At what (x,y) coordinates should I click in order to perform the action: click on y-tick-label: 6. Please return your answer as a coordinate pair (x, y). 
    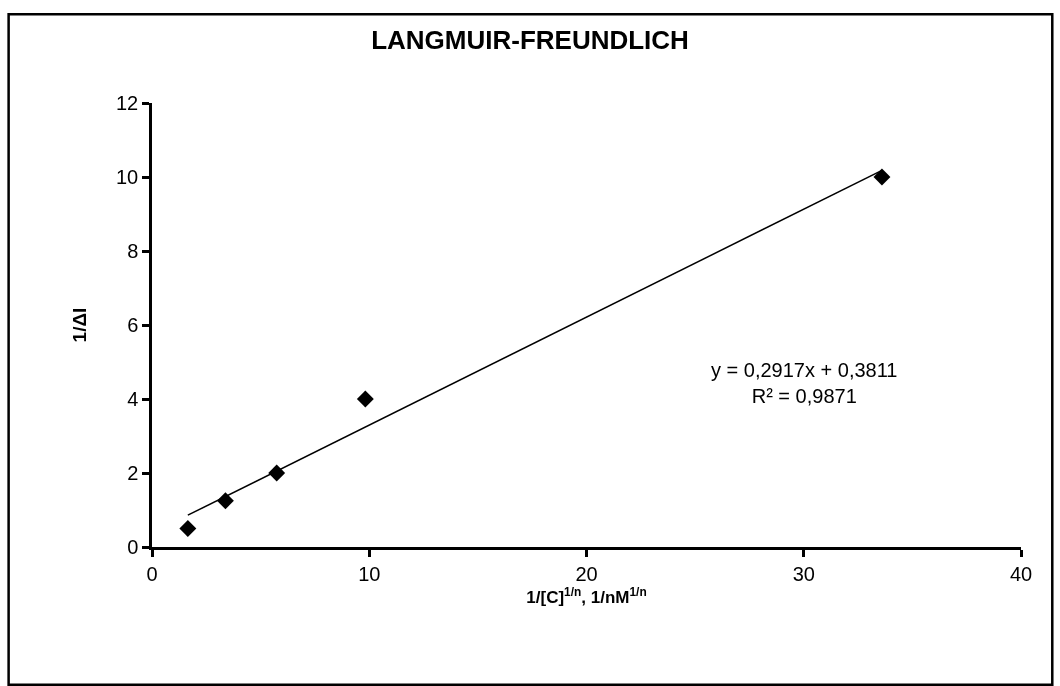
    Looking at the image, I should click on (133, 325).